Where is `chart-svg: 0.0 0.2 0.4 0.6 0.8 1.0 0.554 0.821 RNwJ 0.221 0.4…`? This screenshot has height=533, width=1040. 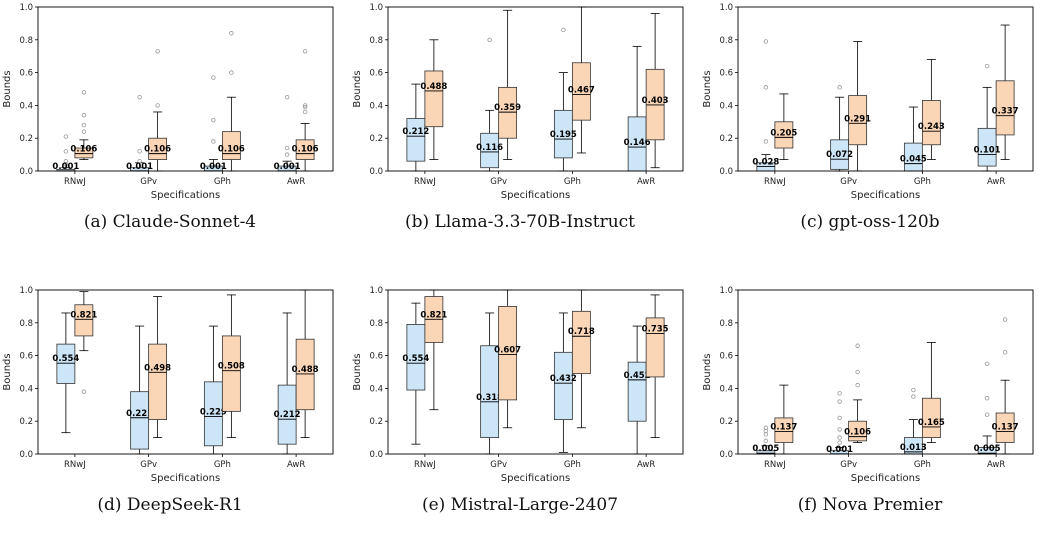 chart-svg: 0.0 0.2 0.4 0.6 0.8 1.0 0.554 0.821 RNwJ 0.221 0.4… is located at coordinates (168, 385).